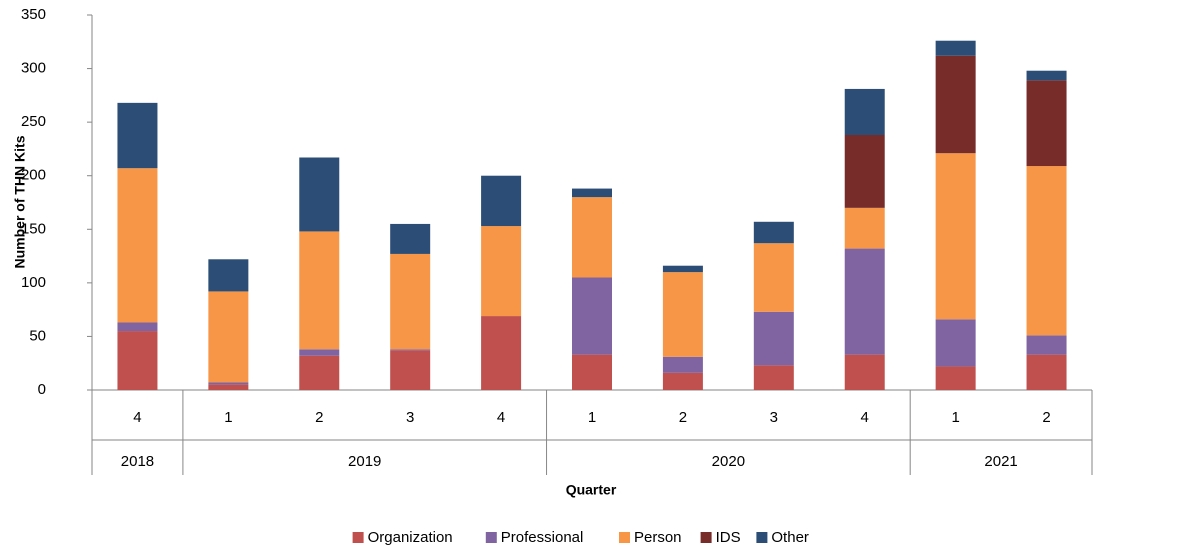 This screenshot has width=1183, height=555. Describe the element at coordinates (790, 537) in the screenshot. I see `legend-label: Other` at that location.